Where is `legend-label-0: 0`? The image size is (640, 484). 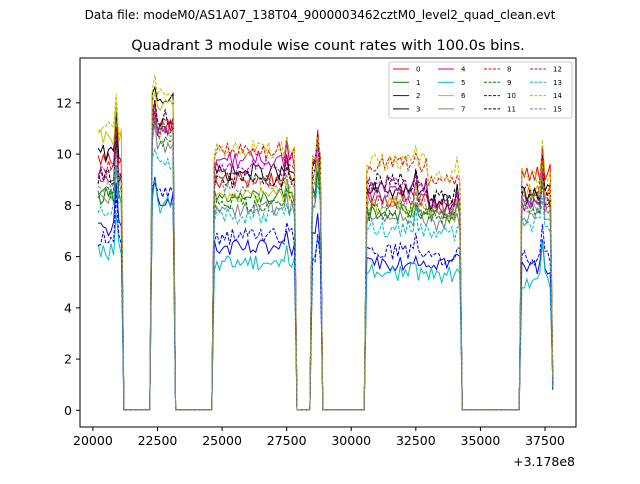 legend-label-0: 0 is located at coordinates (418, 70).